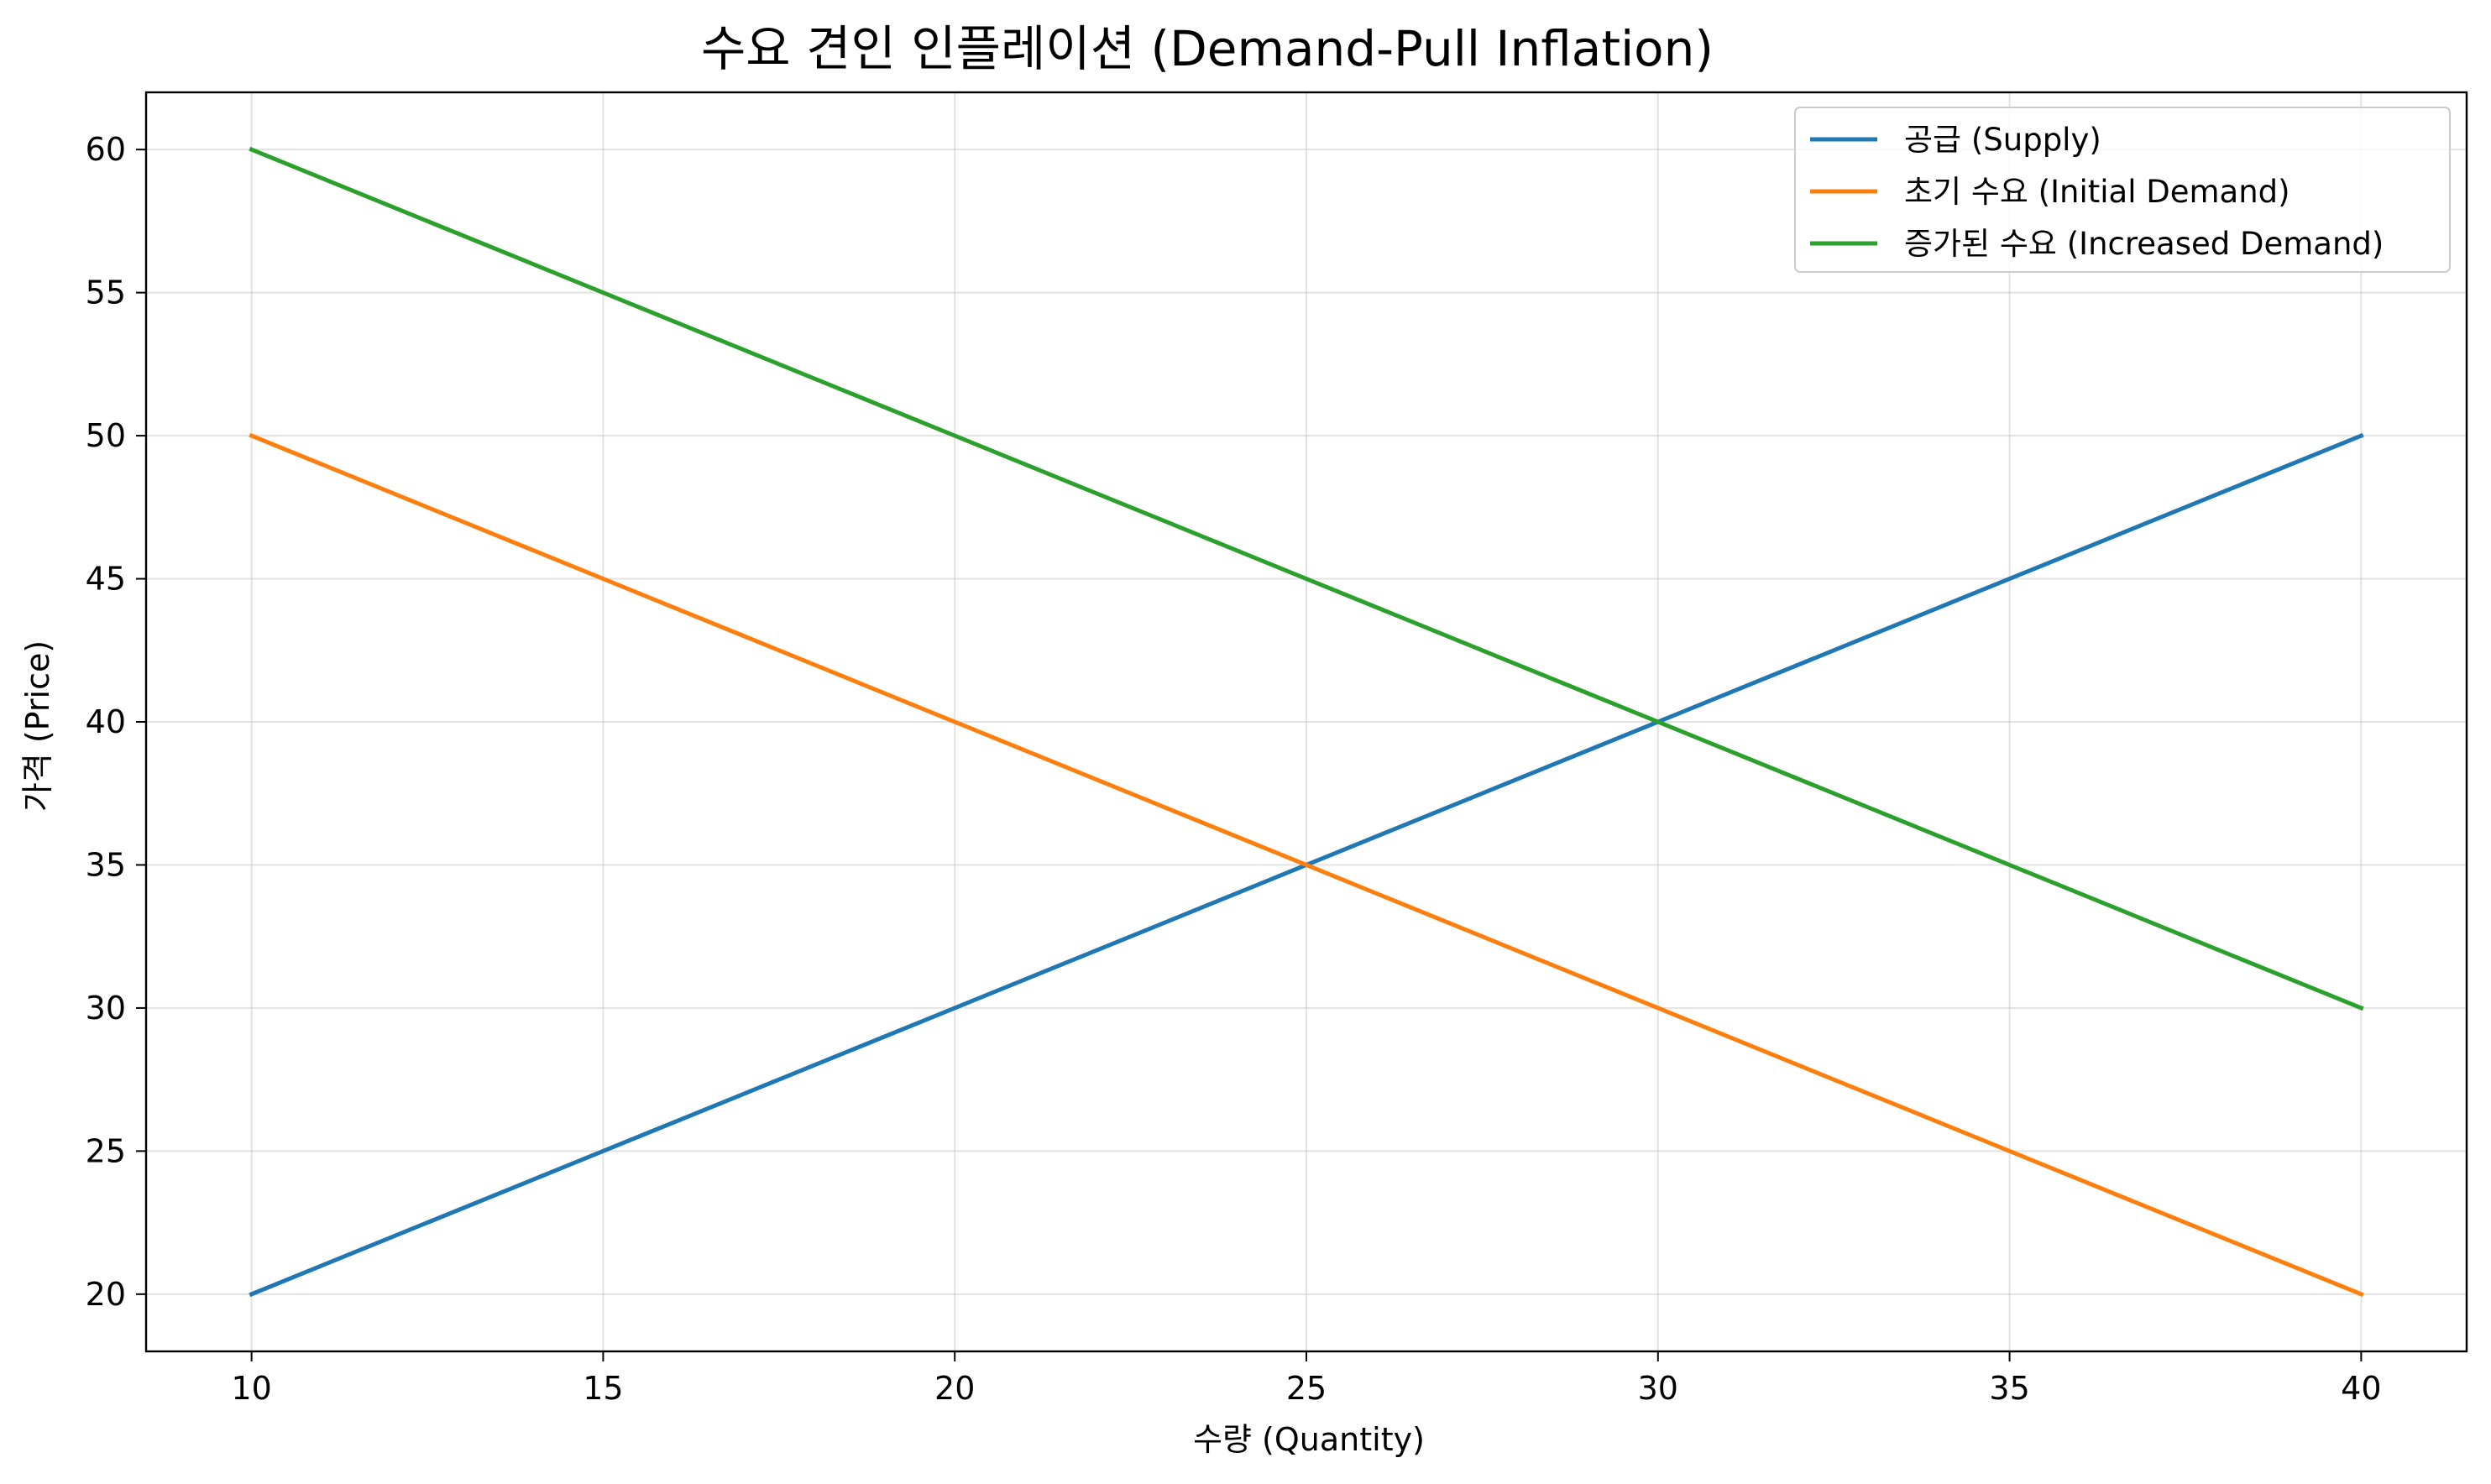 The height and width of the screenshot is (1484, 2491). What do you see at coordinates (1658, 1388) in the screenshot?
I see `x-tick-label: 30` at bounding box center [1658, 1388].